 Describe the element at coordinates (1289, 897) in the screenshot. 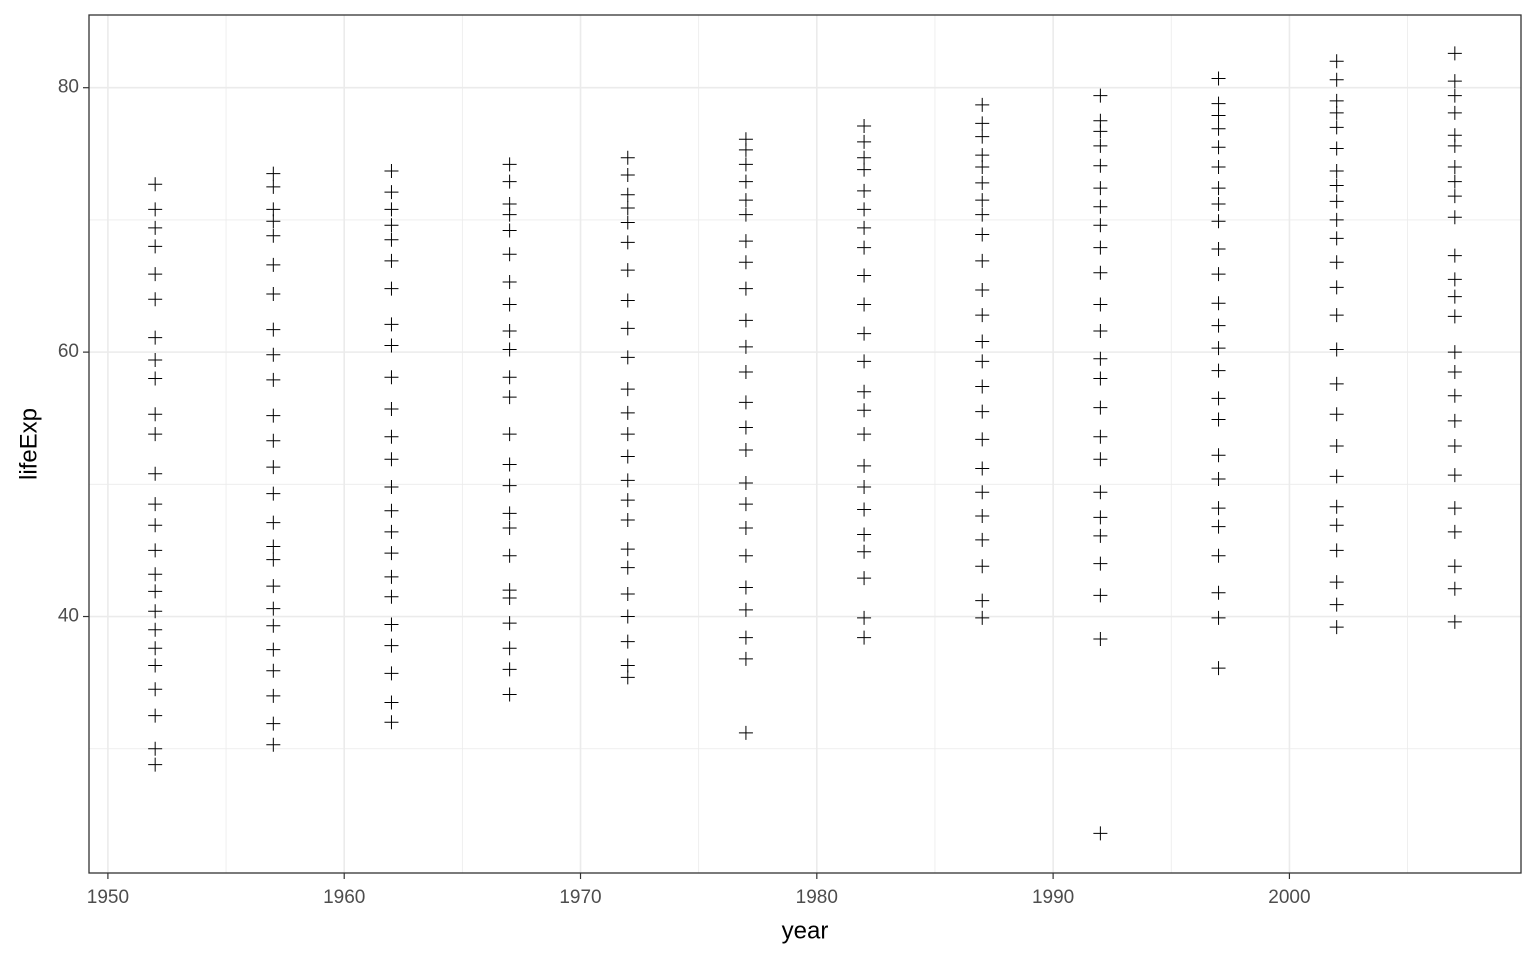

I see `x-tick-label: 2000` at that location.